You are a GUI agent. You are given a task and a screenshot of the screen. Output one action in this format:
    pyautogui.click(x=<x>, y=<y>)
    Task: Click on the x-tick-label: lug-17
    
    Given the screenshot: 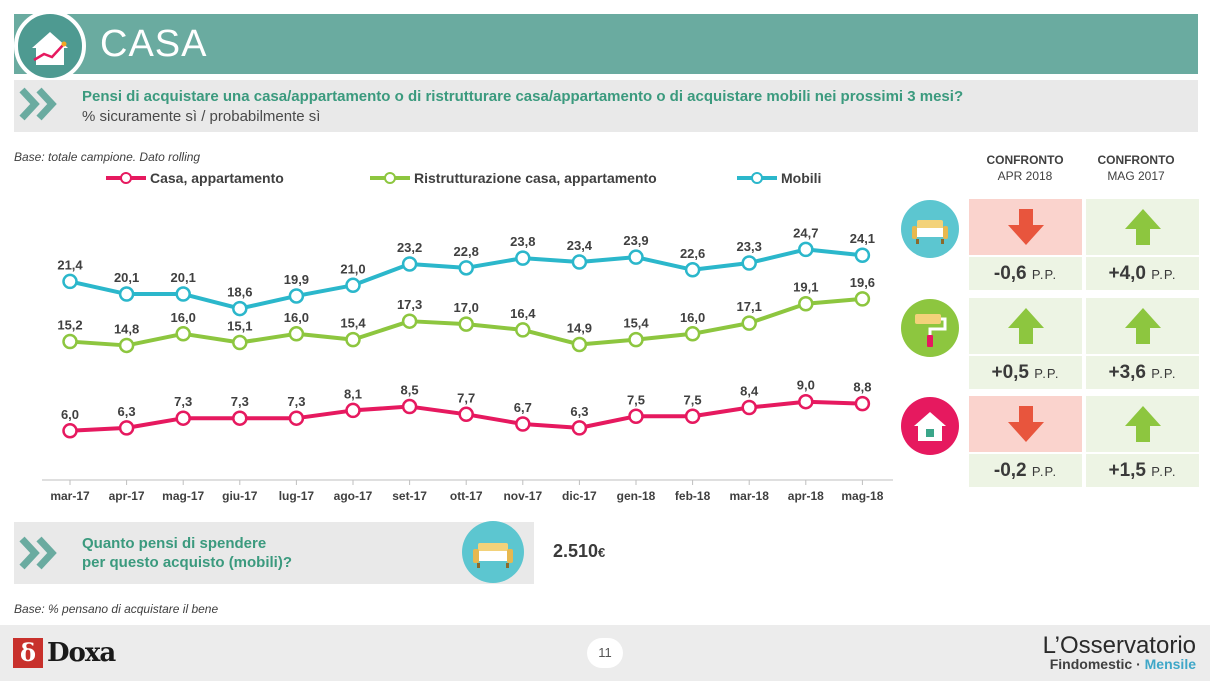 What is the action you would take?
    pyautogui.click(x=297, y=496)
    